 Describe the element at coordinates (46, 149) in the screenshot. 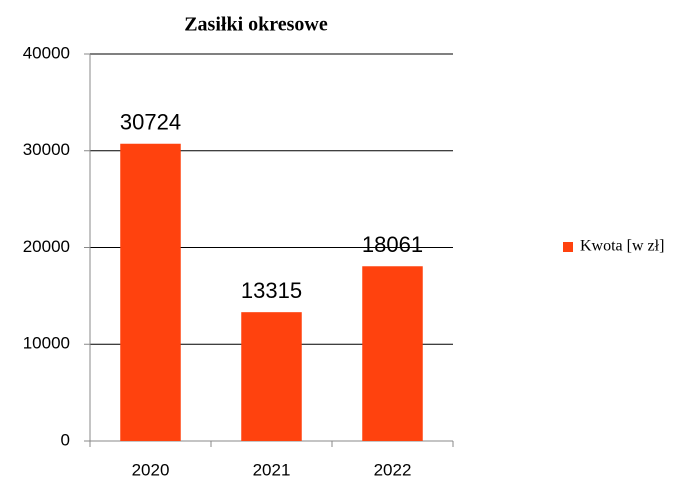

I see `y-tick-label: 30000` at that location.